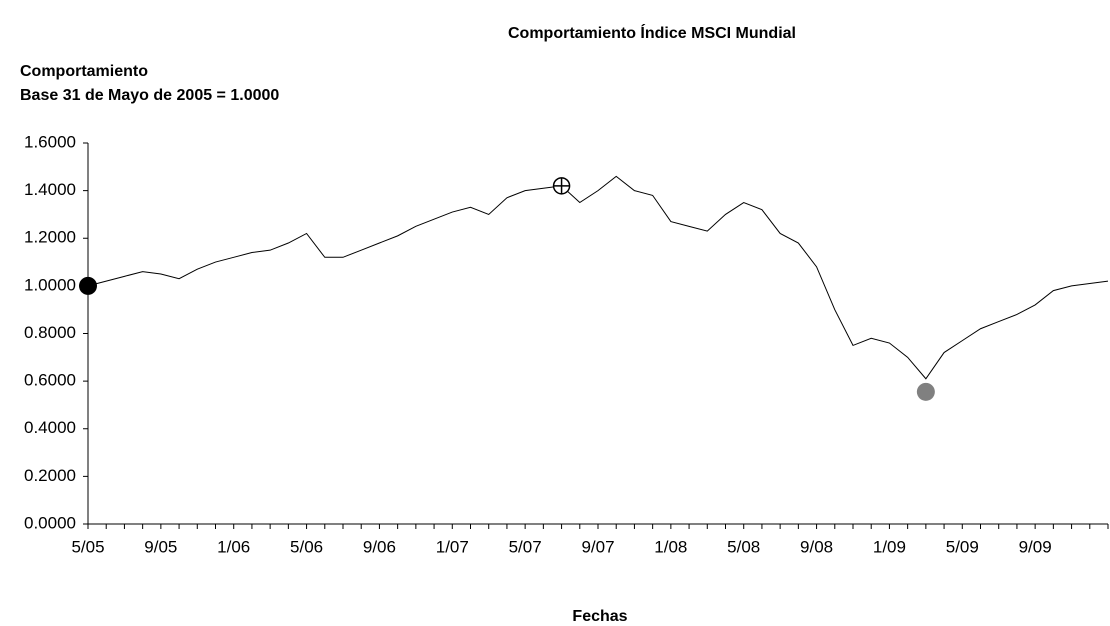  I want to click on y-tick-label: 1.4000, so click(50, 189).